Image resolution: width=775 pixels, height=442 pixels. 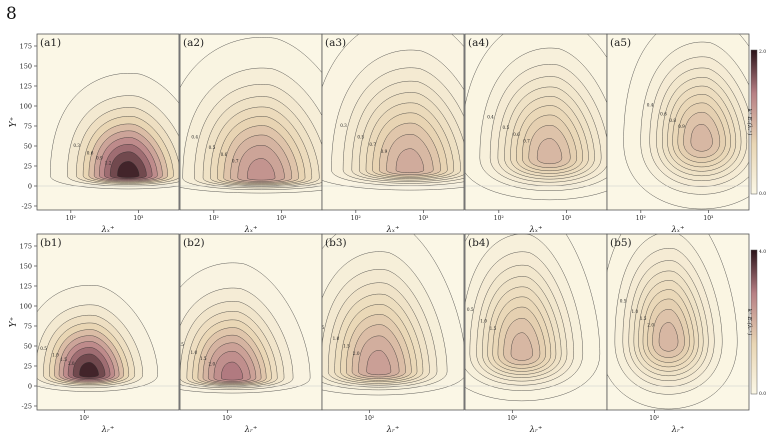 I want to click on panel-a1: 0.3 0.60.91.2, so click(x=108, y=122).